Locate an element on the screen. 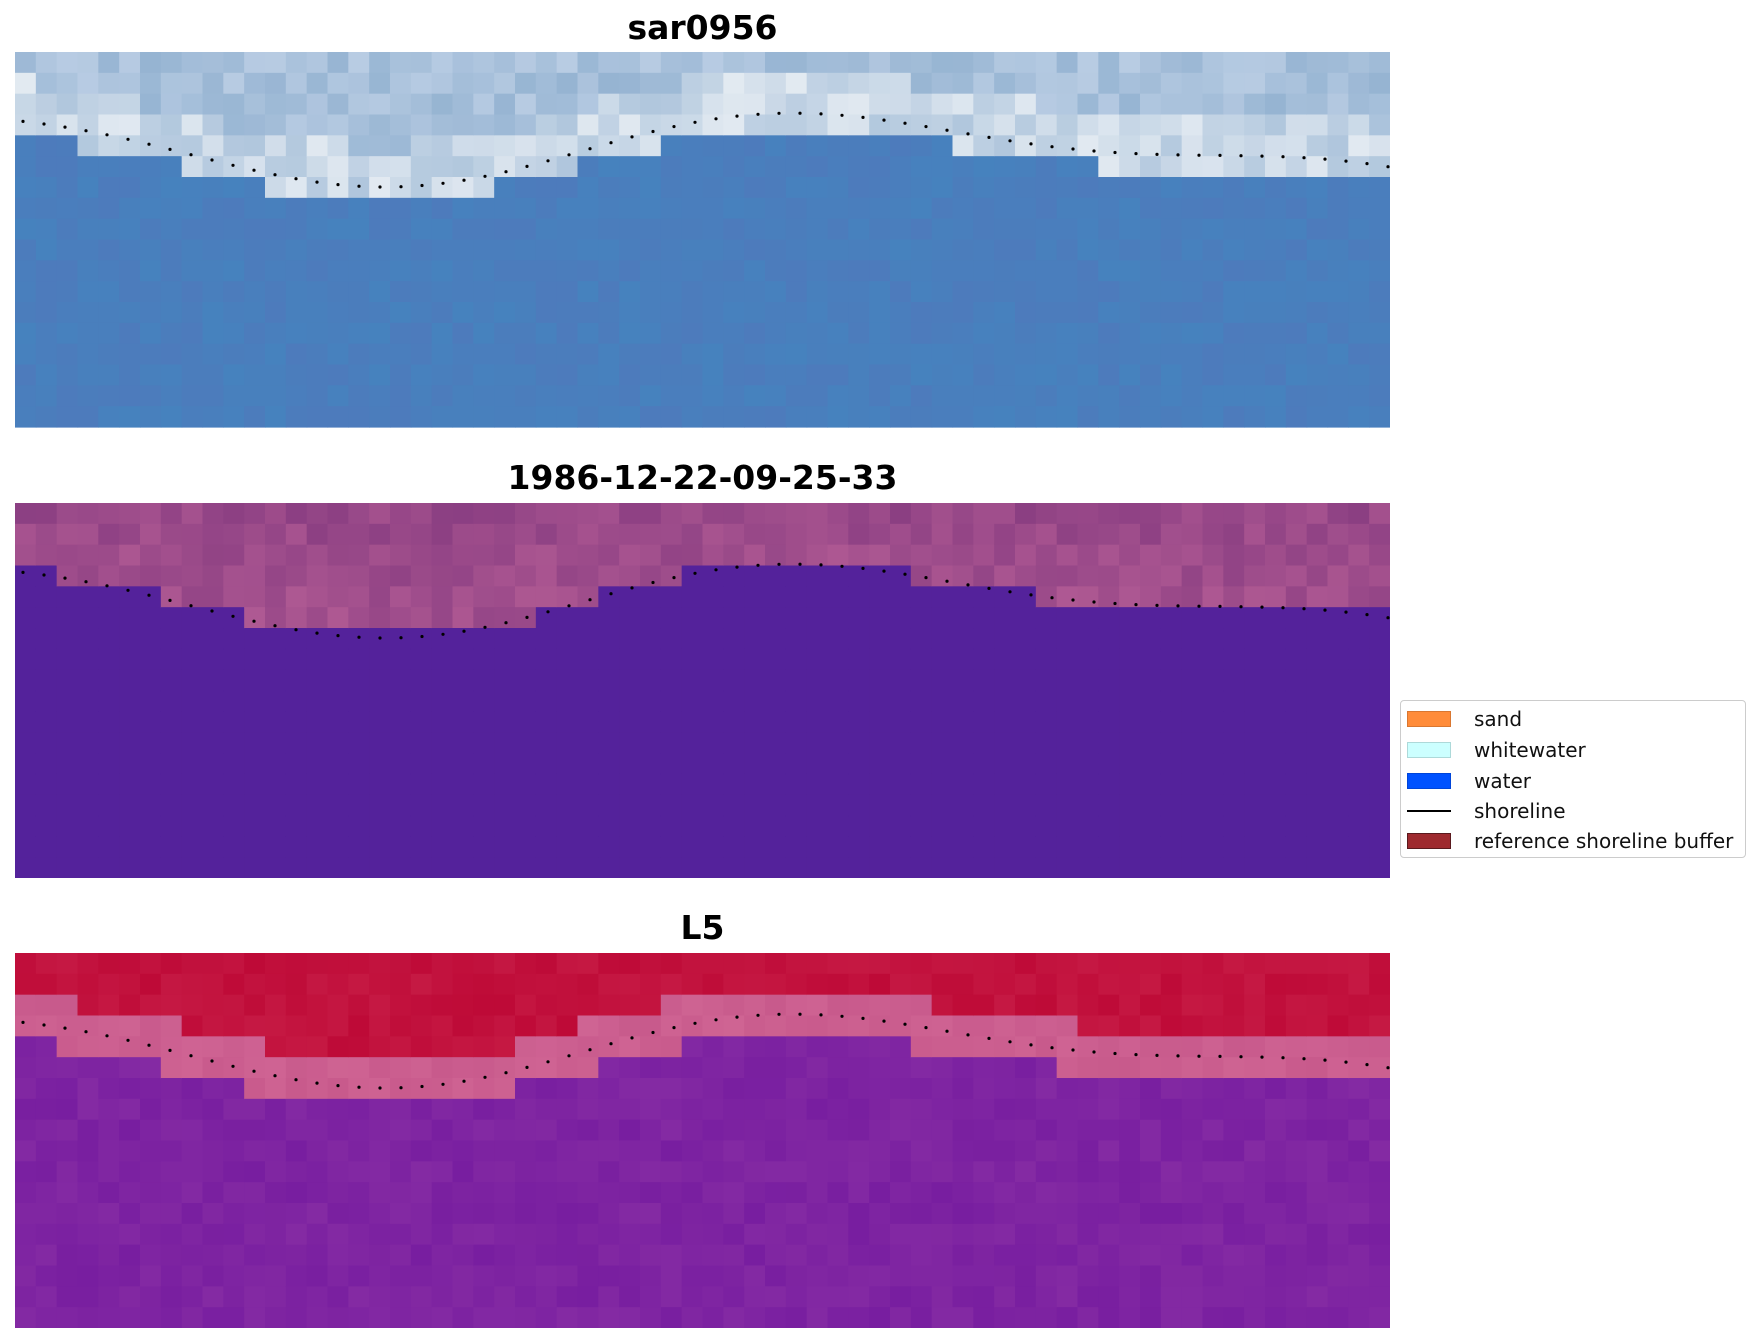  shoreline-dots is located at coordinates (705, 1051).